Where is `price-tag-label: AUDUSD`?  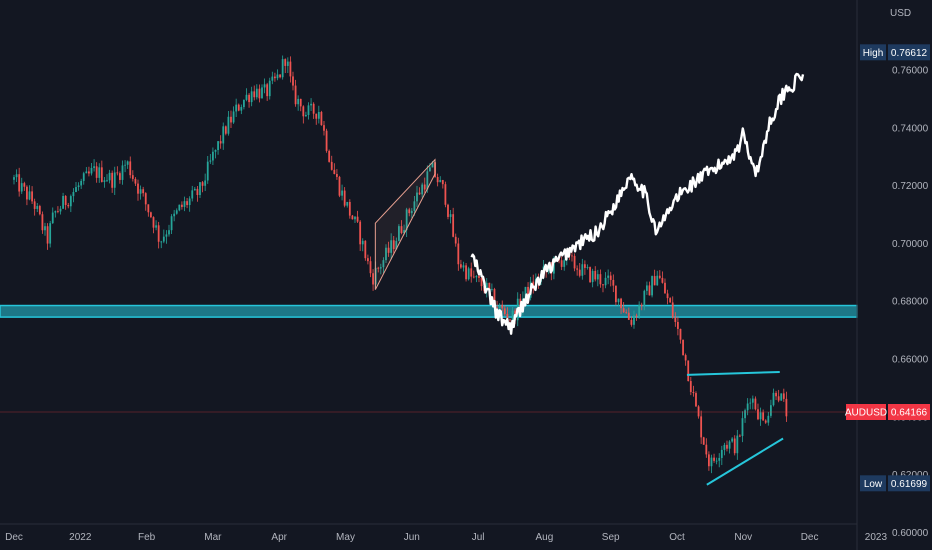
price-tag-label: AUDUSD is located at coordinates (866, 413).